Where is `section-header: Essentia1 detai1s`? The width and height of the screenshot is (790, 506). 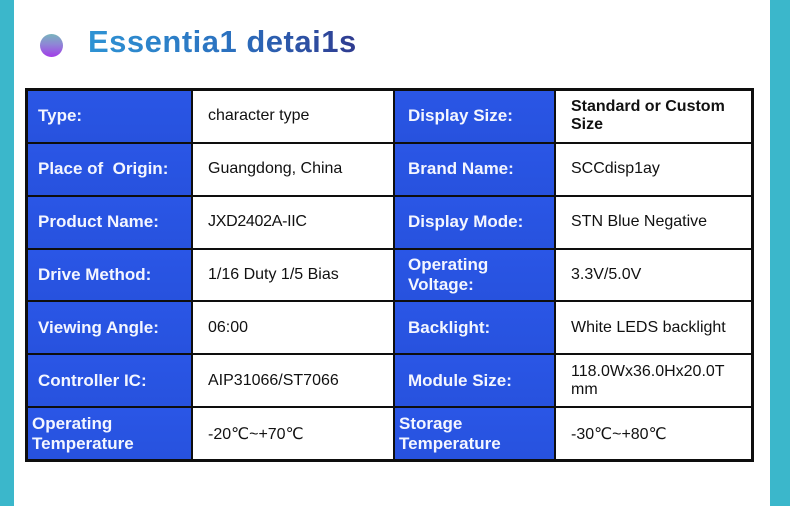 section-header: Essentia1 detai1s is located at coordinates (198, 42).